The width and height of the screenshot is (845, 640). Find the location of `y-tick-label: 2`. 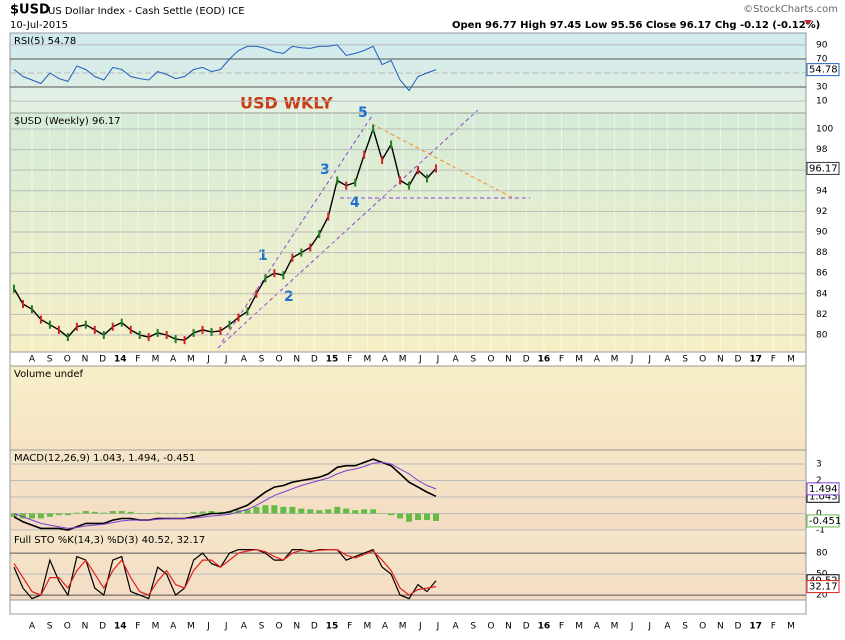

y-tick-label: 2 is located at coordinates (819, 481).